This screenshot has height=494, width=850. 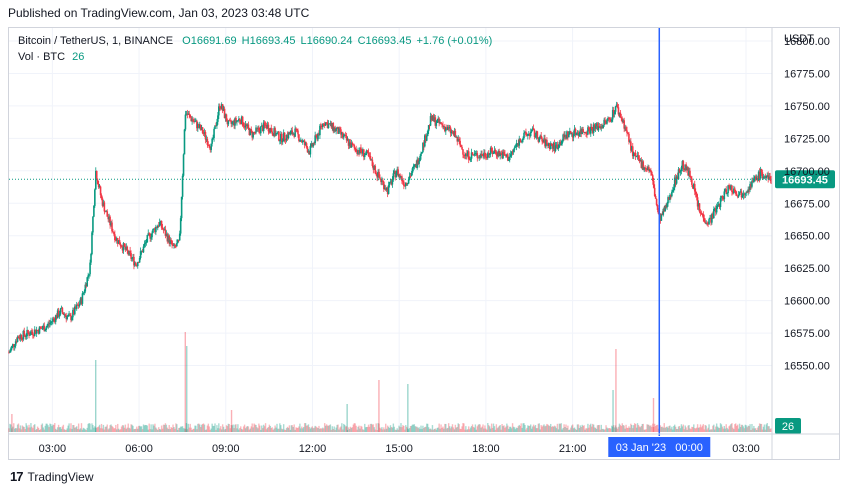 I want to click on brand-footer: 17 TradingView, so click(x=52, y=476).